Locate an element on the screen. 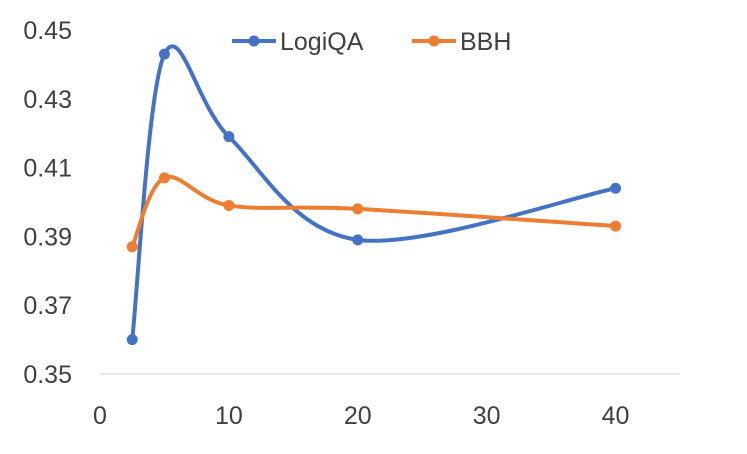  legend-swatch-marker-logiqa is located at coordinates (254, 41).